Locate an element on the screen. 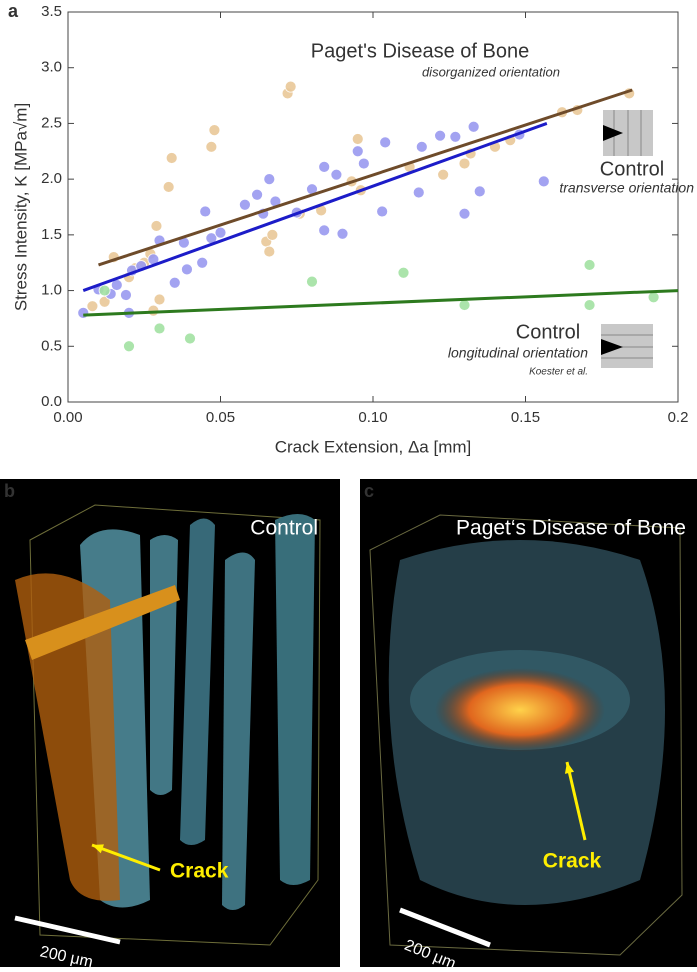  annotation: transverse orientation is located at coordinates (626, 188).